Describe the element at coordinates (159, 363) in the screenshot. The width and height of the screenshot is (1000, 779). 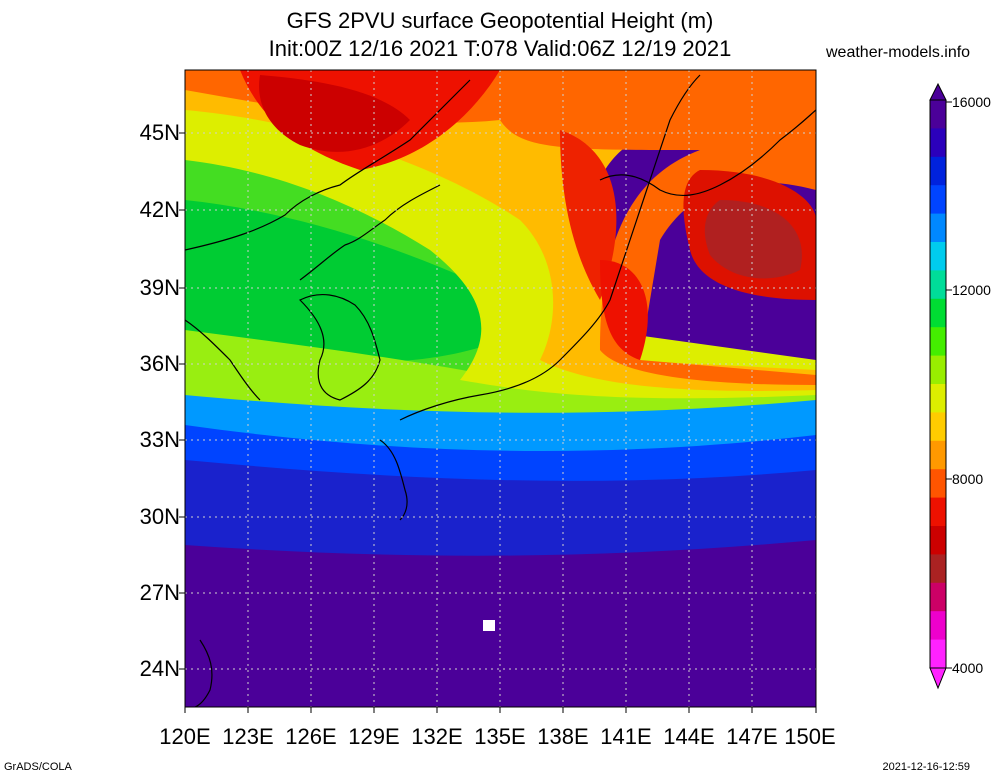
I see `lat-label: 36N` at that location.